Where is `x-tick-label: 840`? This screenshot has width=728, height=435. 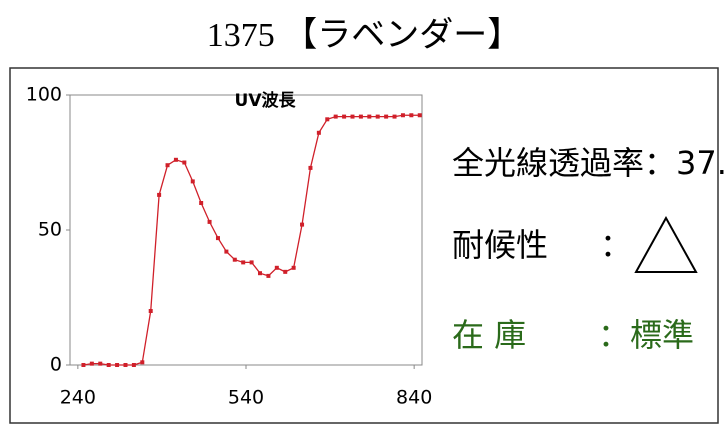 x-tick-label: 840 is located at coordinates (414, 398).